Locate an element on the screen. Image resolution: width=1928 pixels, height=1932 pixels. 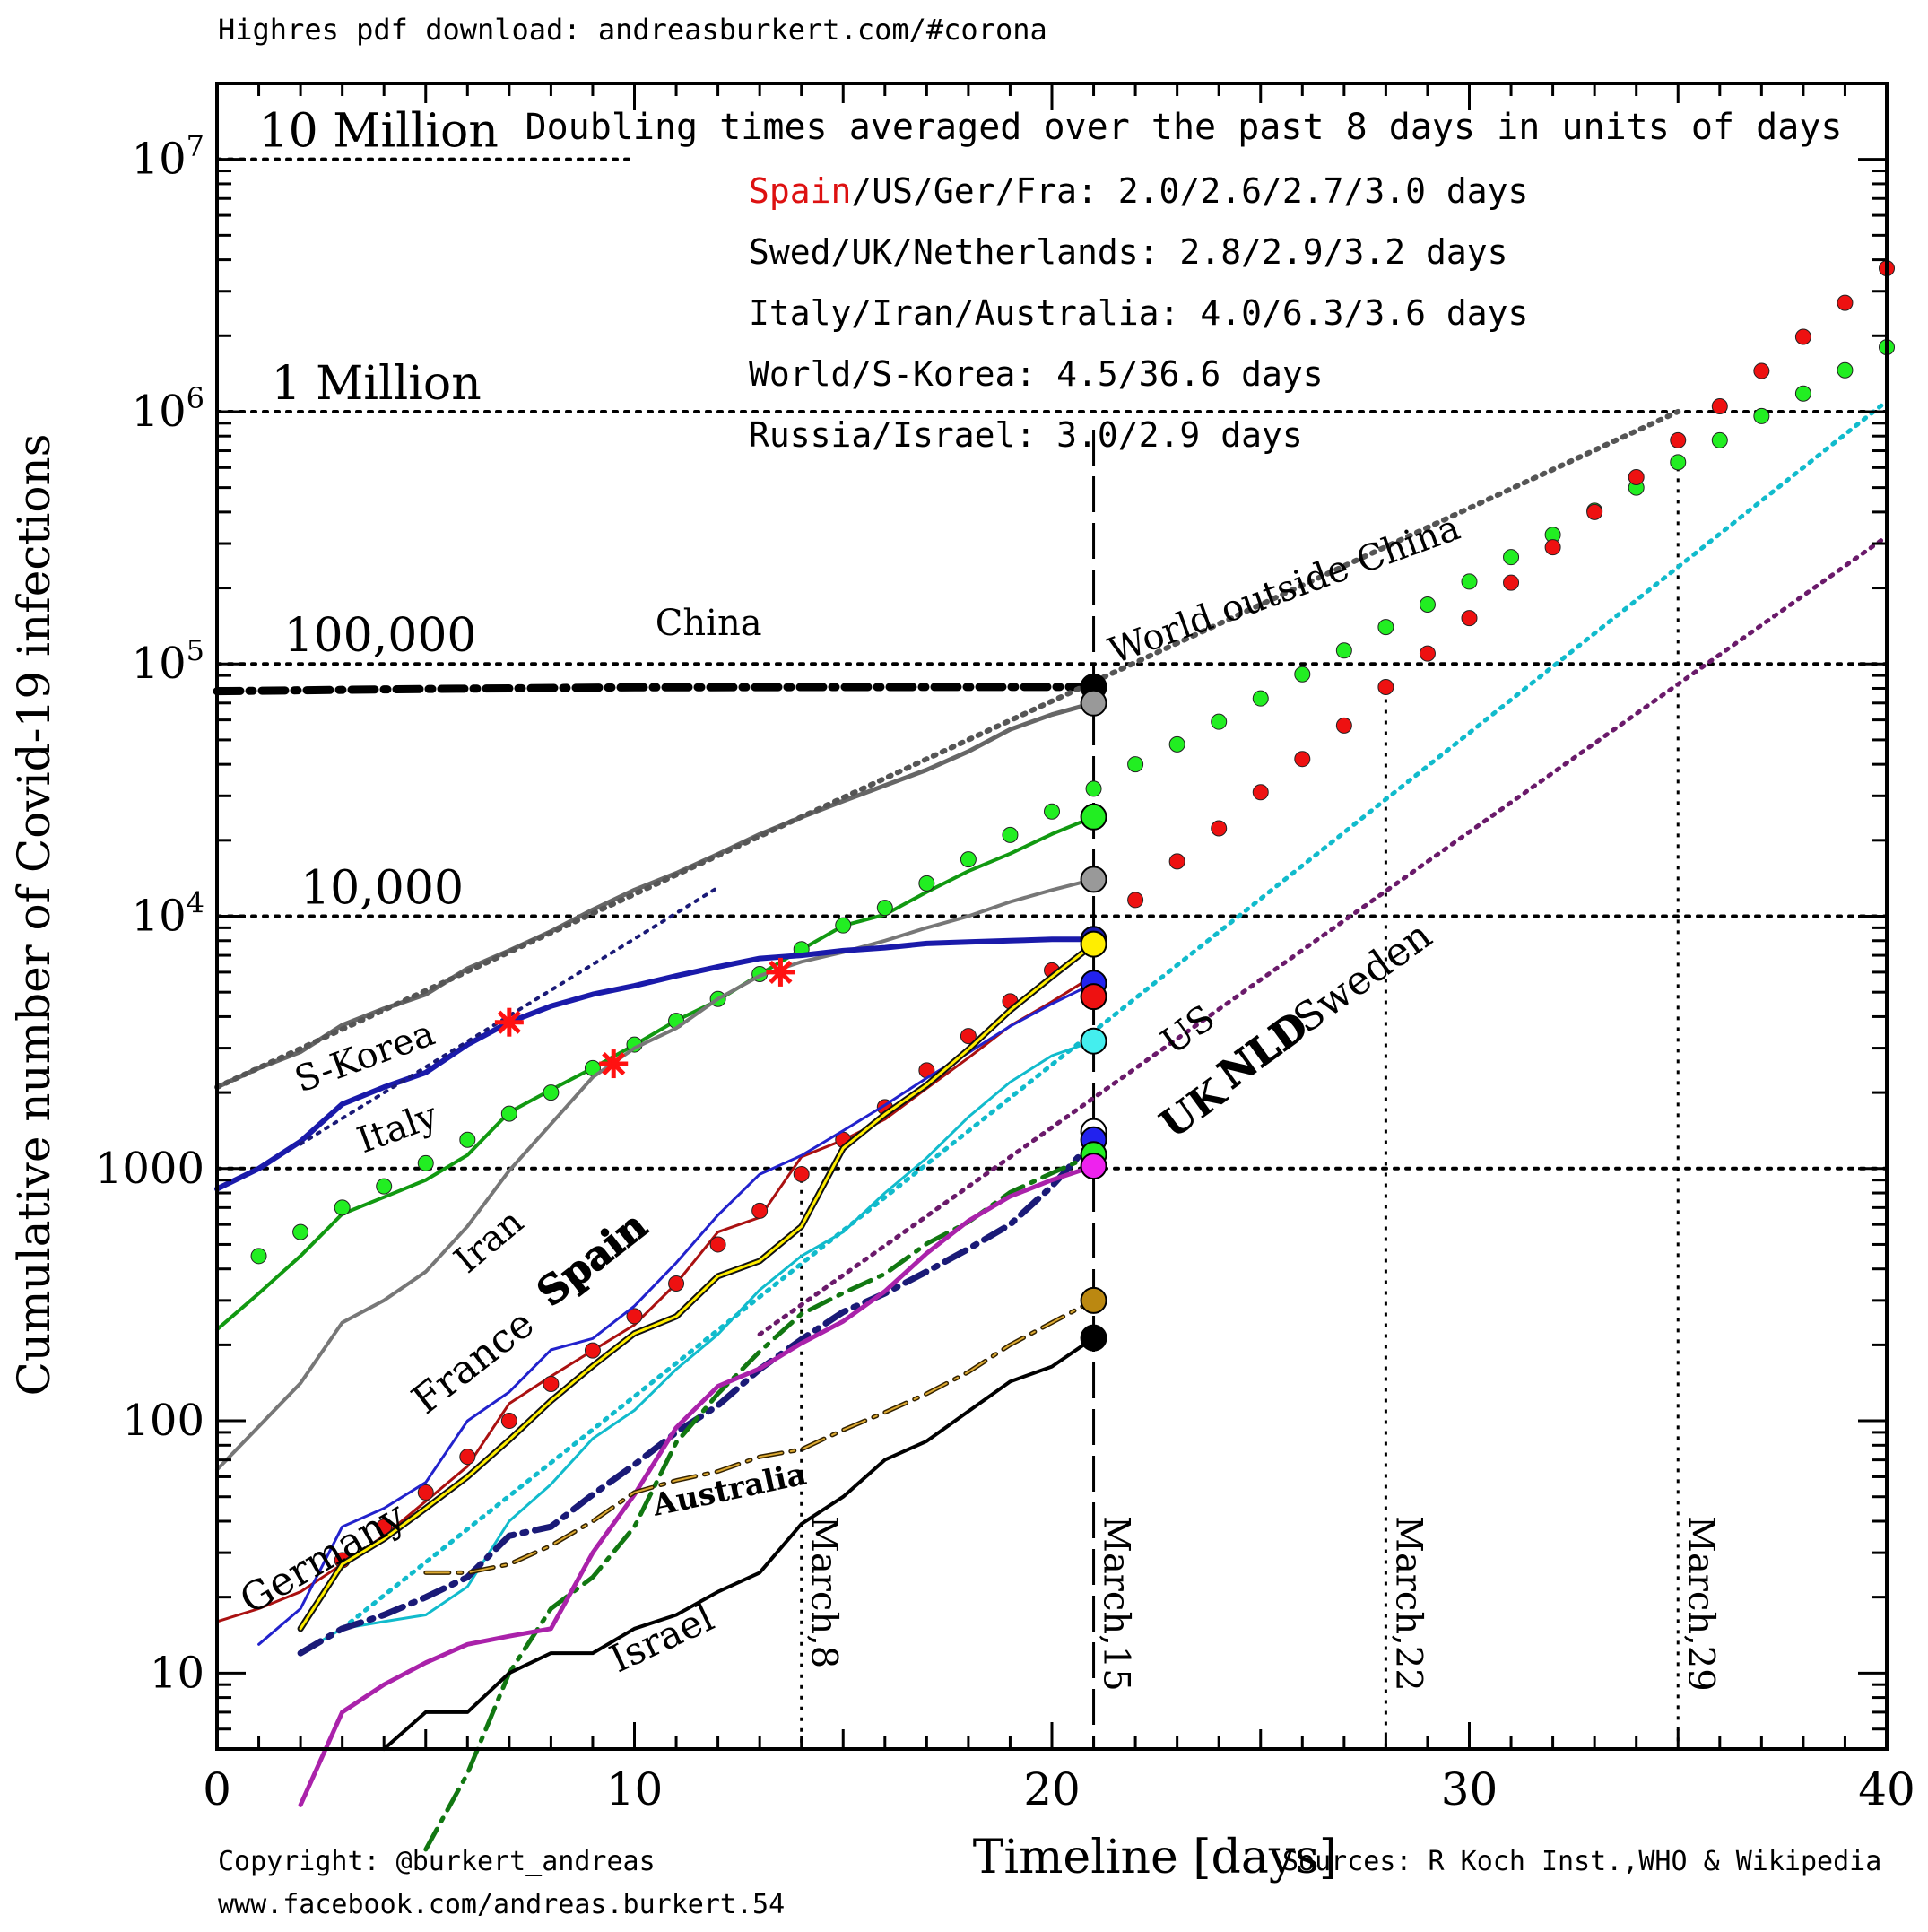
annotation-uk: UK is located at coordinates (1193, 1108).